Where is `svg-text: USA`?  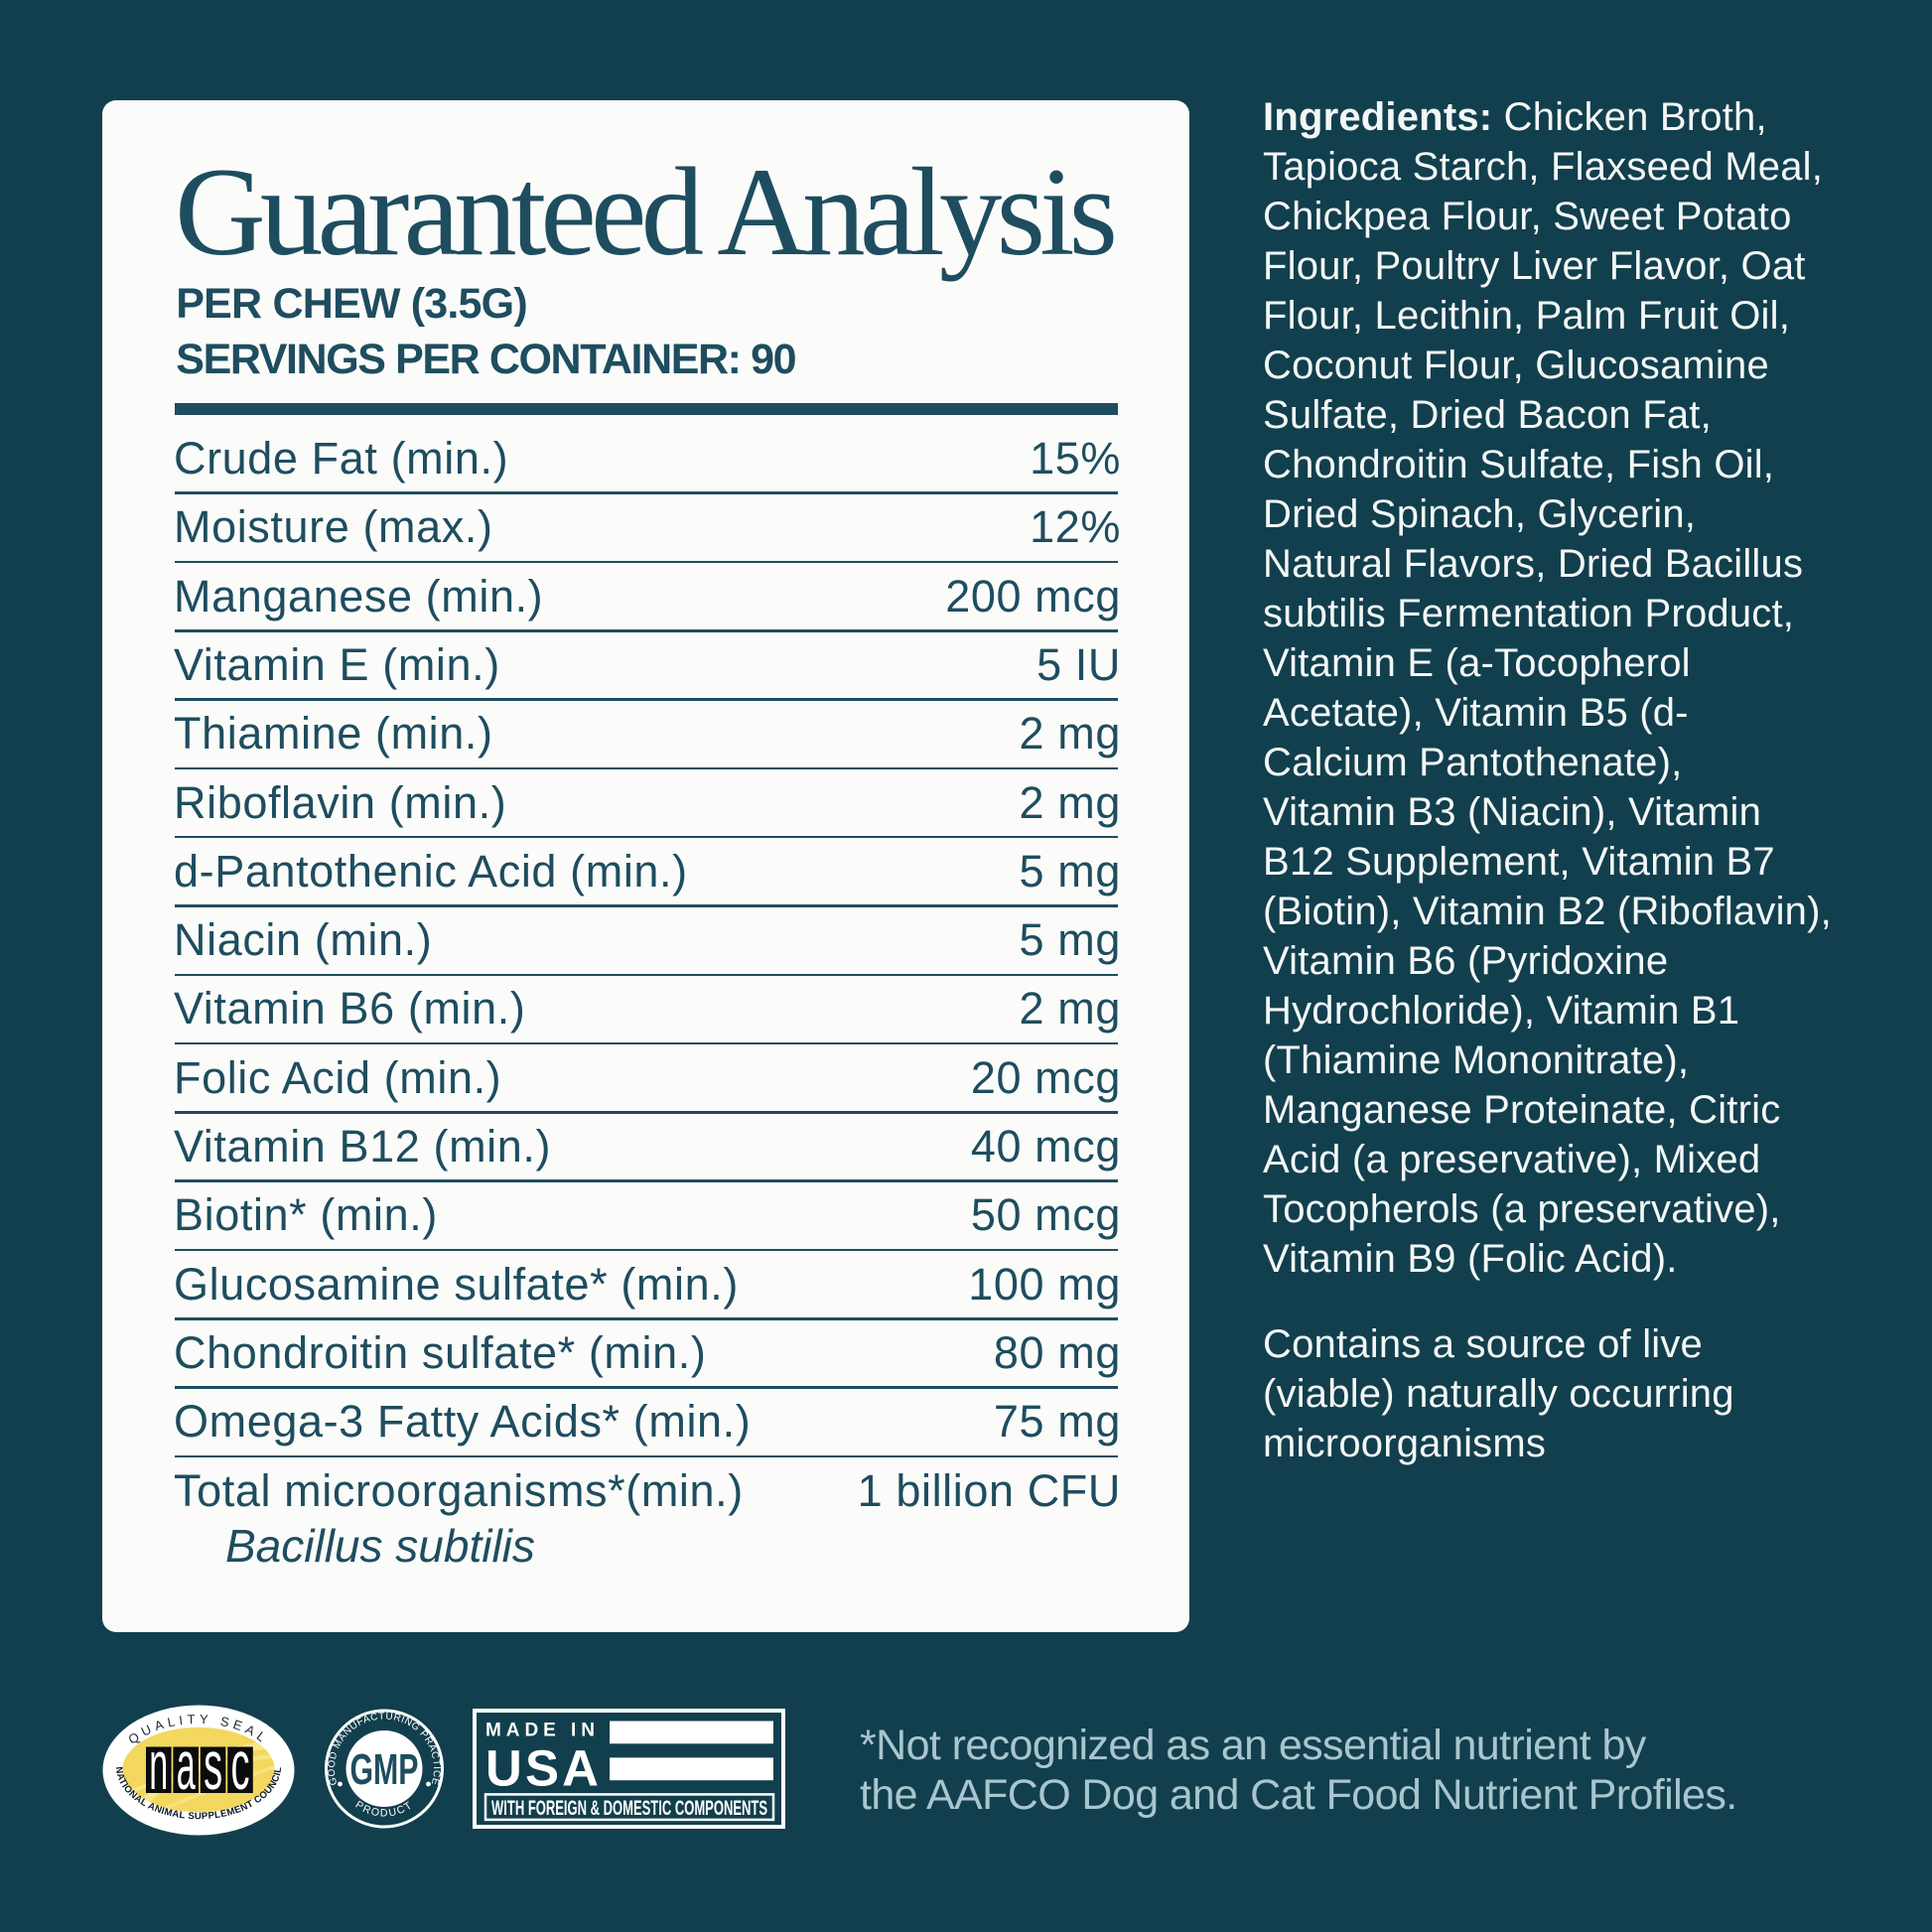 svg-text: USA is located at coordinates (542, 1769).